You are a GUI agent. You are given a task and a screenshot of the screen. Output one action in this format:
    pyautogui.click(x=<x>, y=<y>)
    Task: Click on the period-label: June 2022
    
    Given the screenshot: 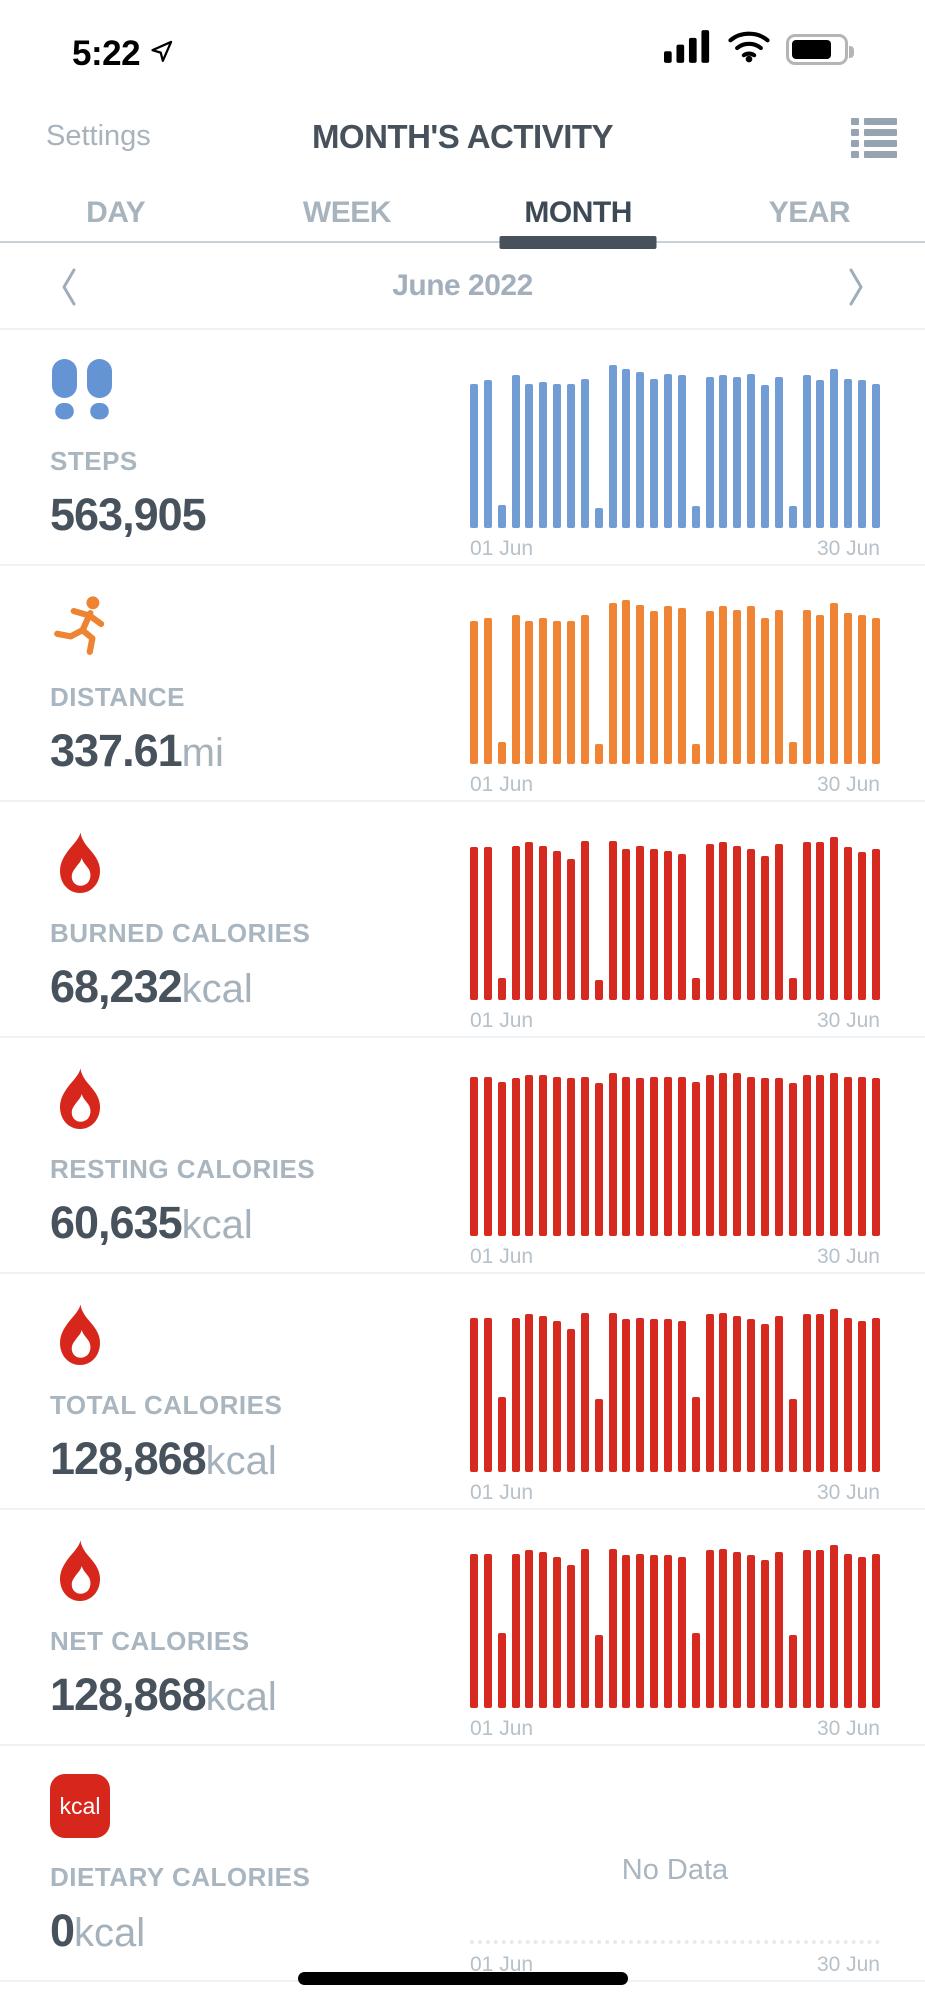 What is the action you would take?
    pyautogui.click(x=462, y=285)
    